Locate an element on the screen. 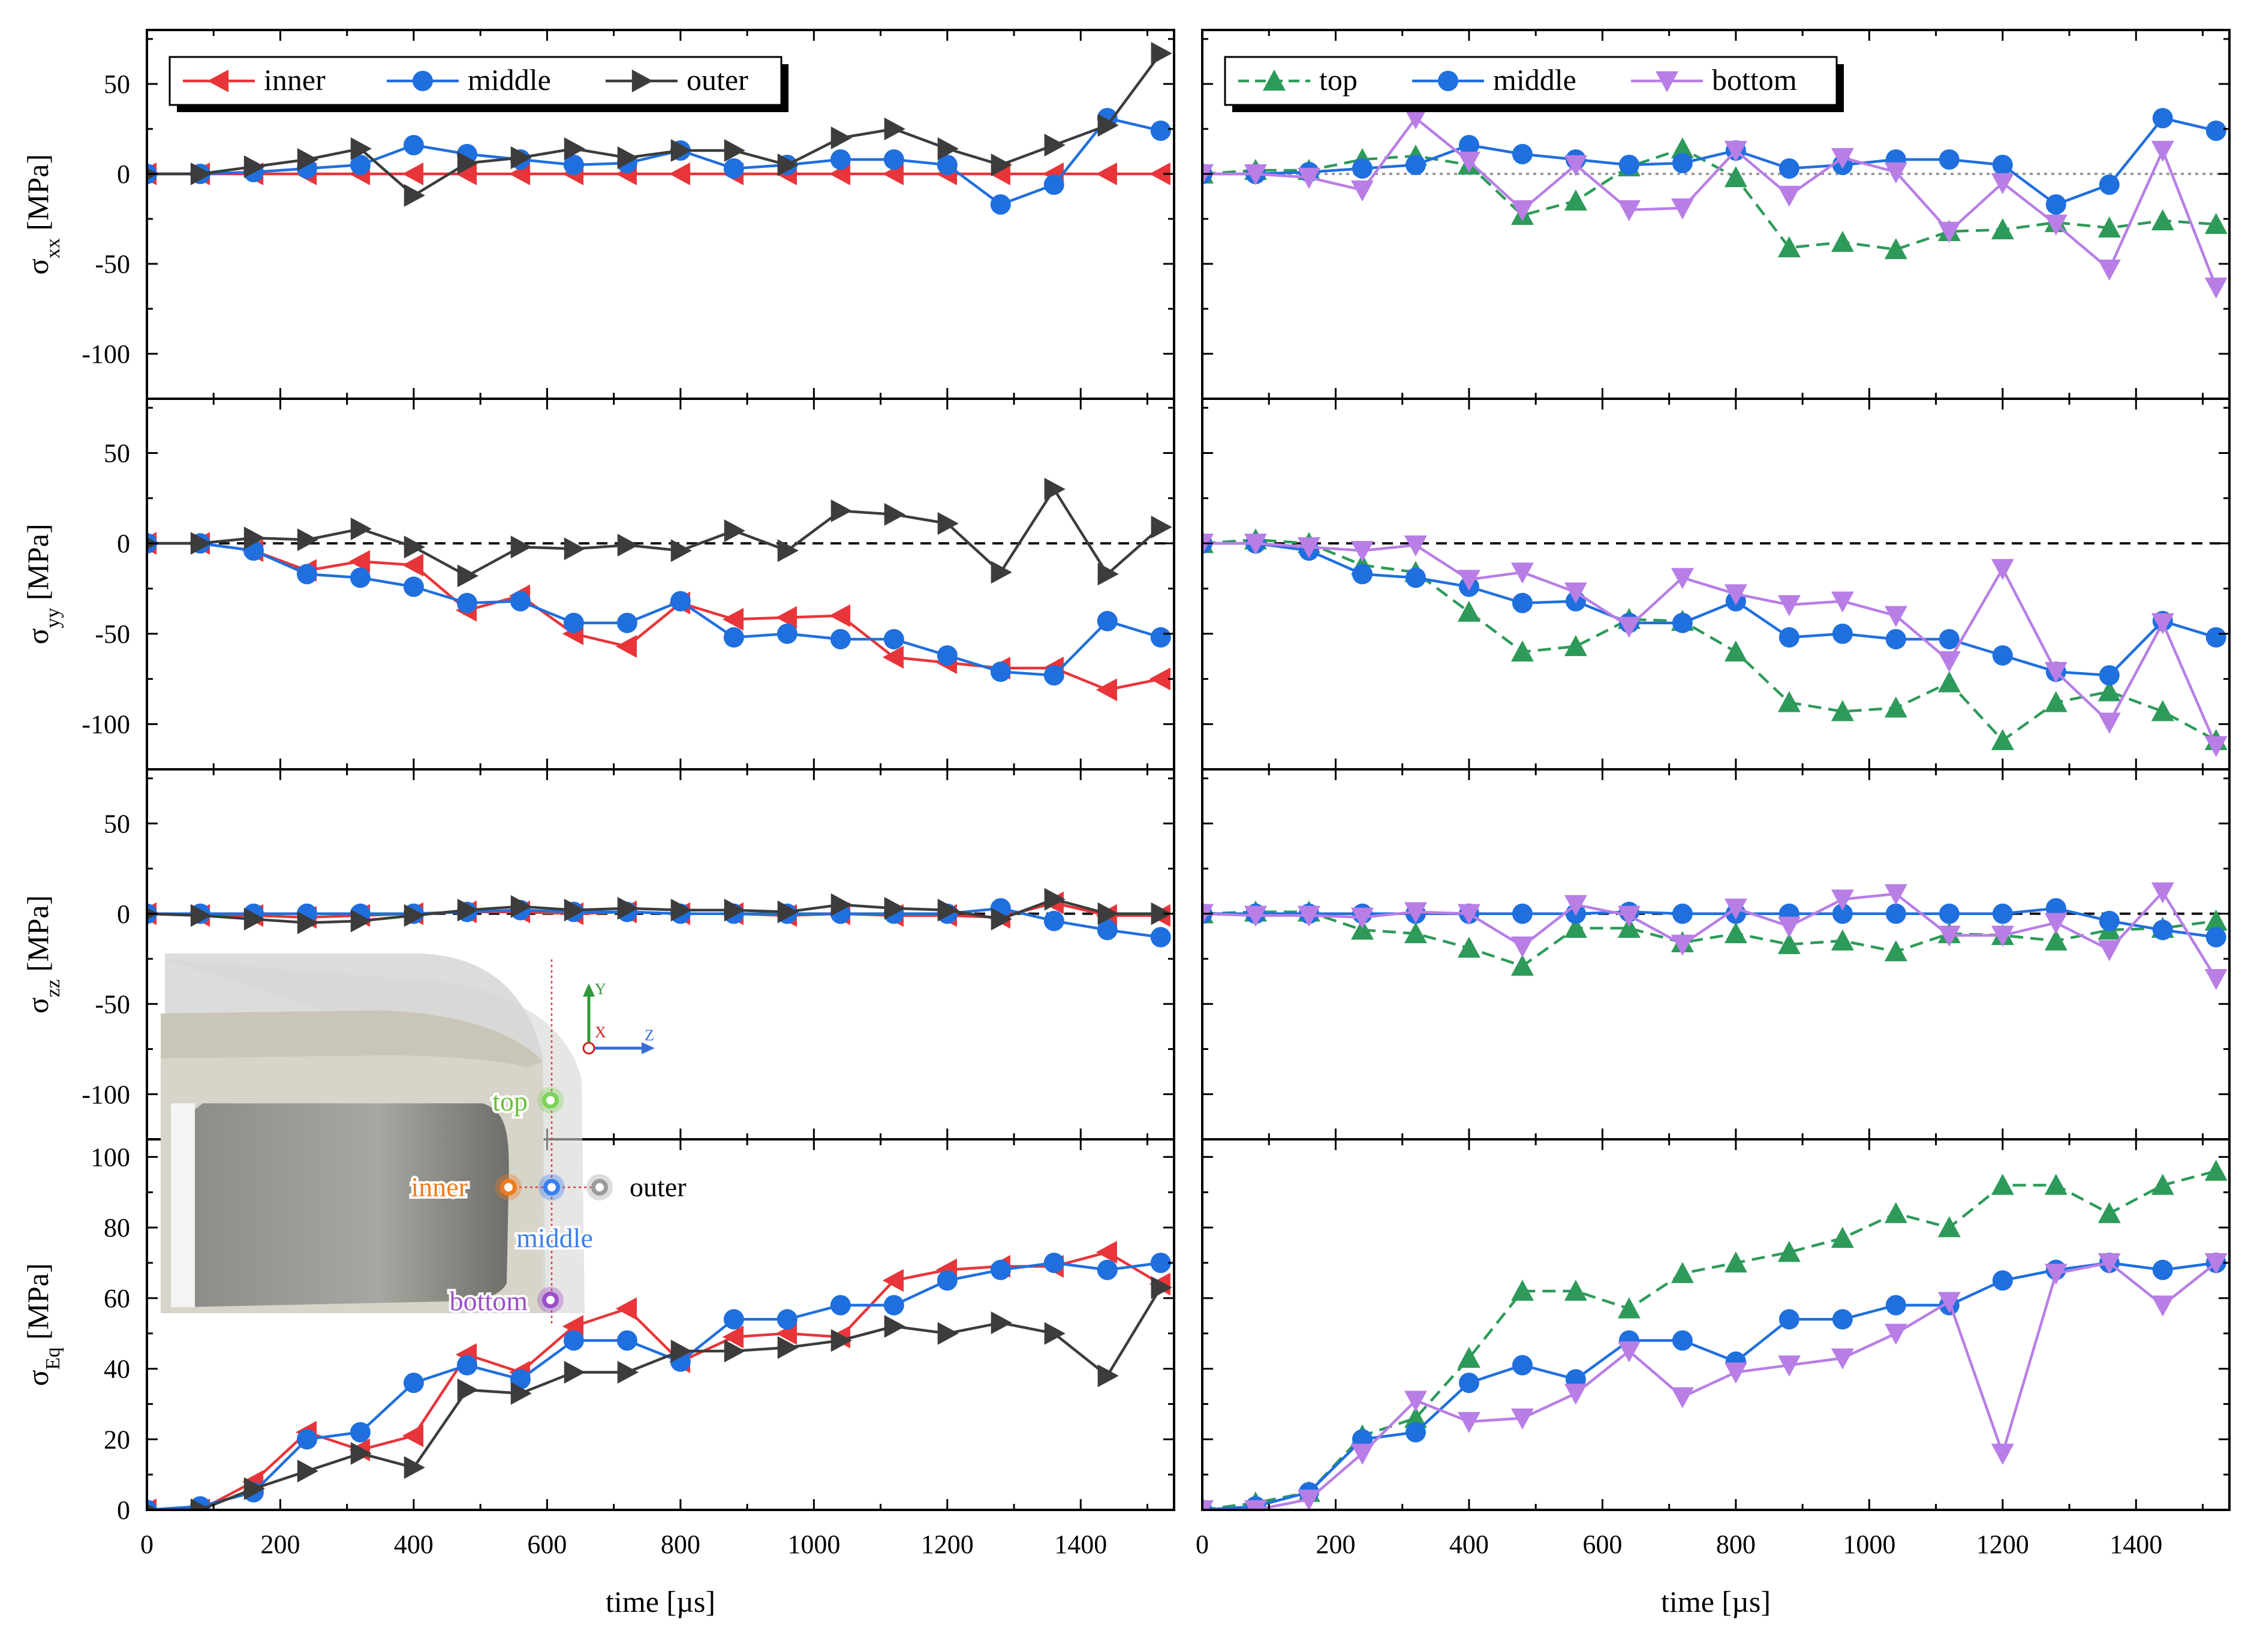 Image resolution: width=2248 pixels, height=1652 pixels. legend-label-top: top is located at coordinates (1338, 80).